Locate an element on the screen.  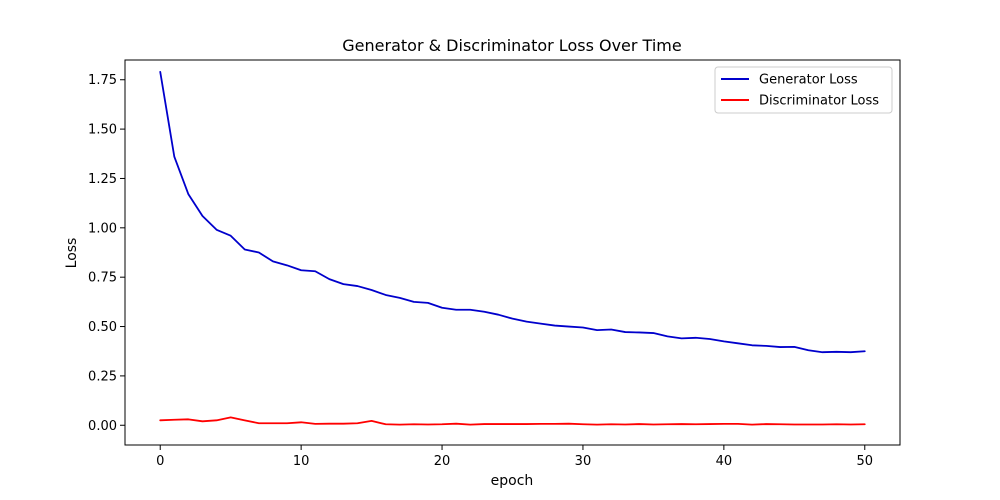
y-axis-label: Loss is located at coordinates (72, 253).